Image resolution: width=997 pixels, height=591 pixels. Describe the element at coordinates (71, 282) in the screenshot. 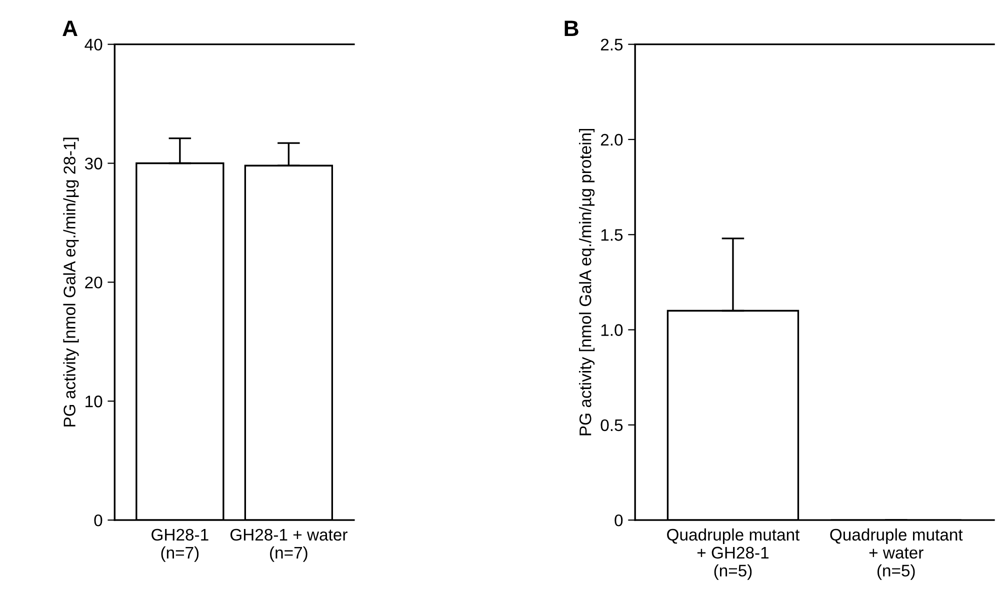

I see `y-axis-title: PG activity [nmol GalA eq./min/µg 28-1]` at that location.